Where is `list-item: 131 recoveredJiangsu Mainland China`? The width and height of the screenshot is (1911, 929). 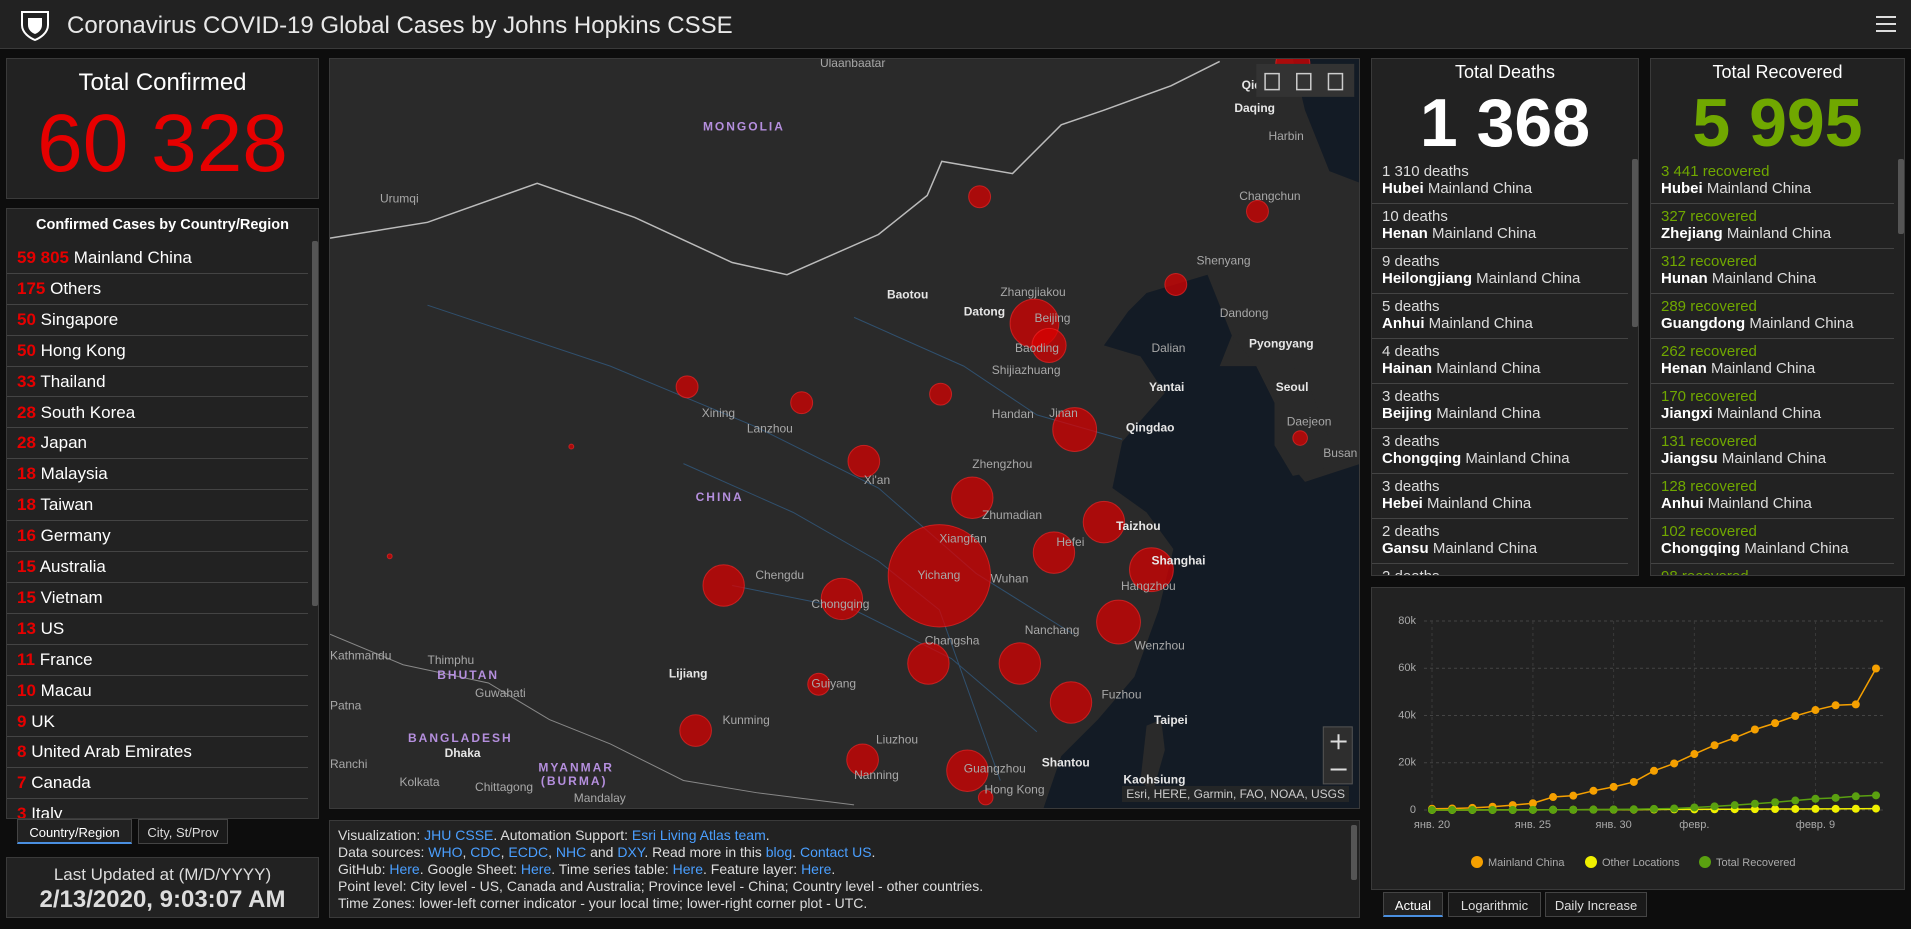
list-item: 131 recoveredJiangsu Mainland China is located at coordinates (1772, 451).